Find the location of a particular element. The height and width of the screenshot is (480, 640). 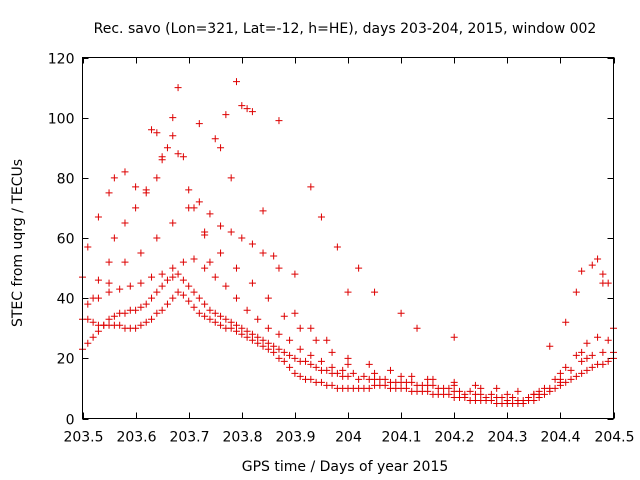

x-tick-label: 204.2 is located at coordinates (454, 438).